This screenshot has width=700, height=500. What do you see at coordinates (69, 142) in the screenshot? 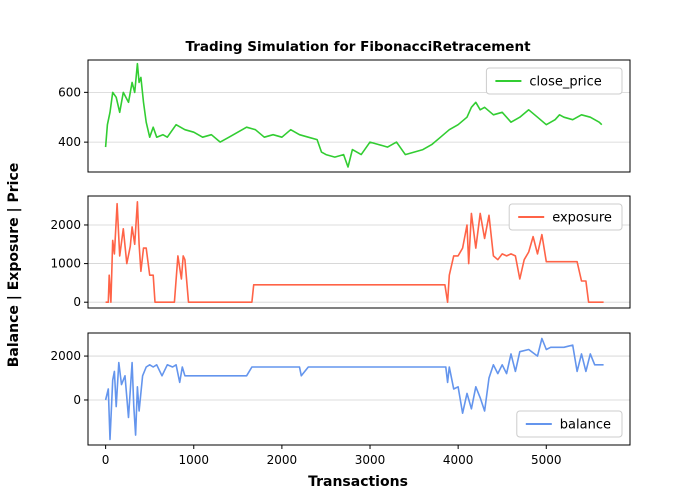
I see `y-tick-label: 400` at bounding box center [69, 142].